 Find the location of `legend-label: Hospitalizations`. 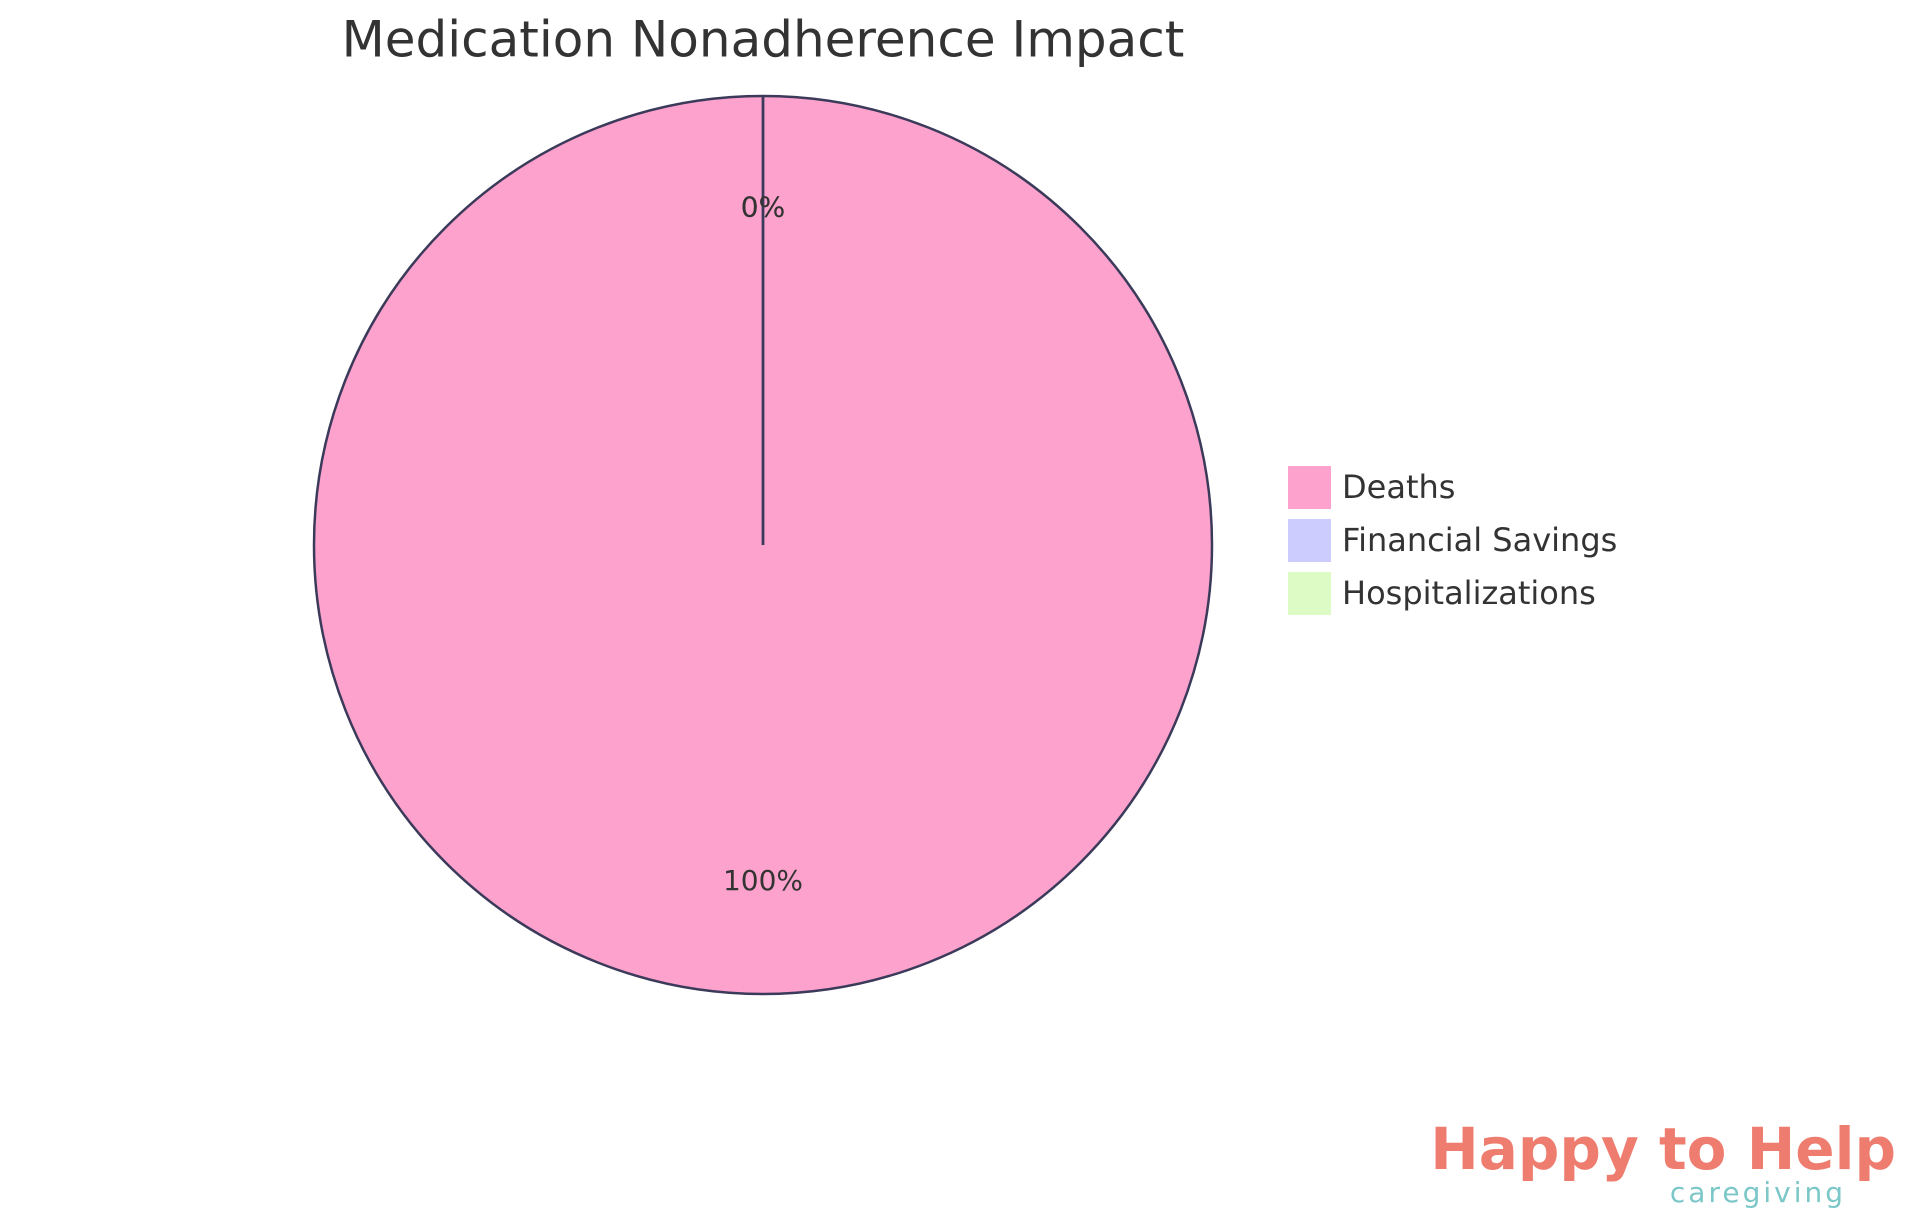

legend-label: Hospitalizations is located at coordinates (1469, 593).